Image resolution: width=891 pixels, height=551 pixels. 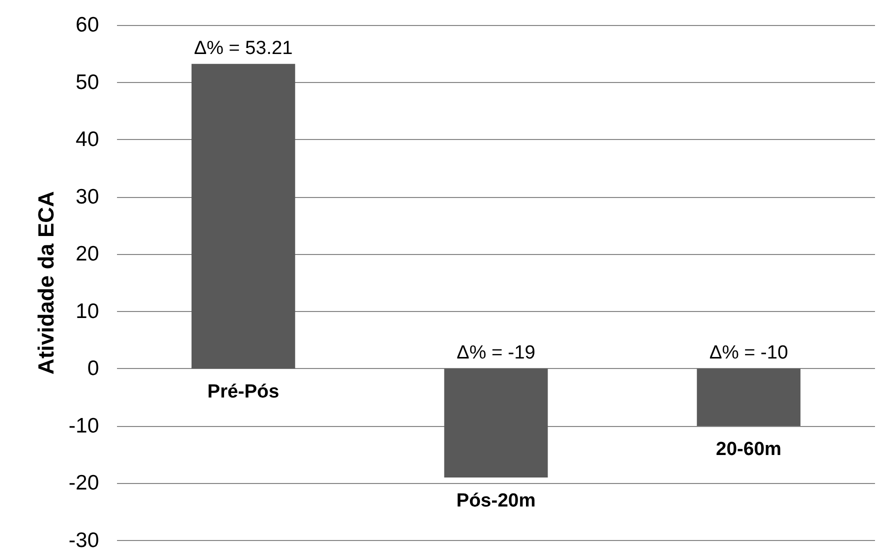 I want to click on y-tick-label: -20, so click(x=83, y=483).